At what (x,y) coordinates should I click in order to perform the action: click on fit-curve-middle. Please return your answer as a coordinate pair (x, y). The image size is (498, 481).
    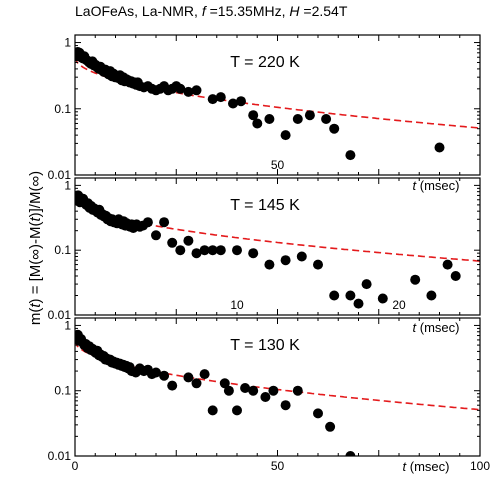
    Looking at the image, I should click on (277, 229).